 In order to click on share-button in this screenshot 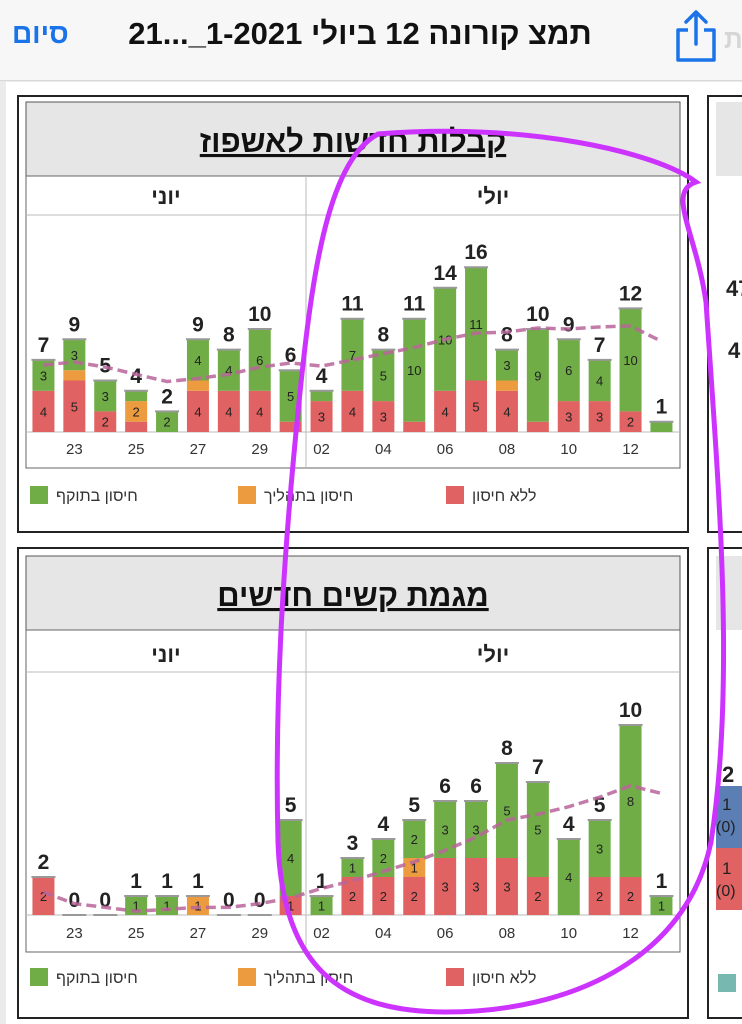, I will do `click(696, 34)`.